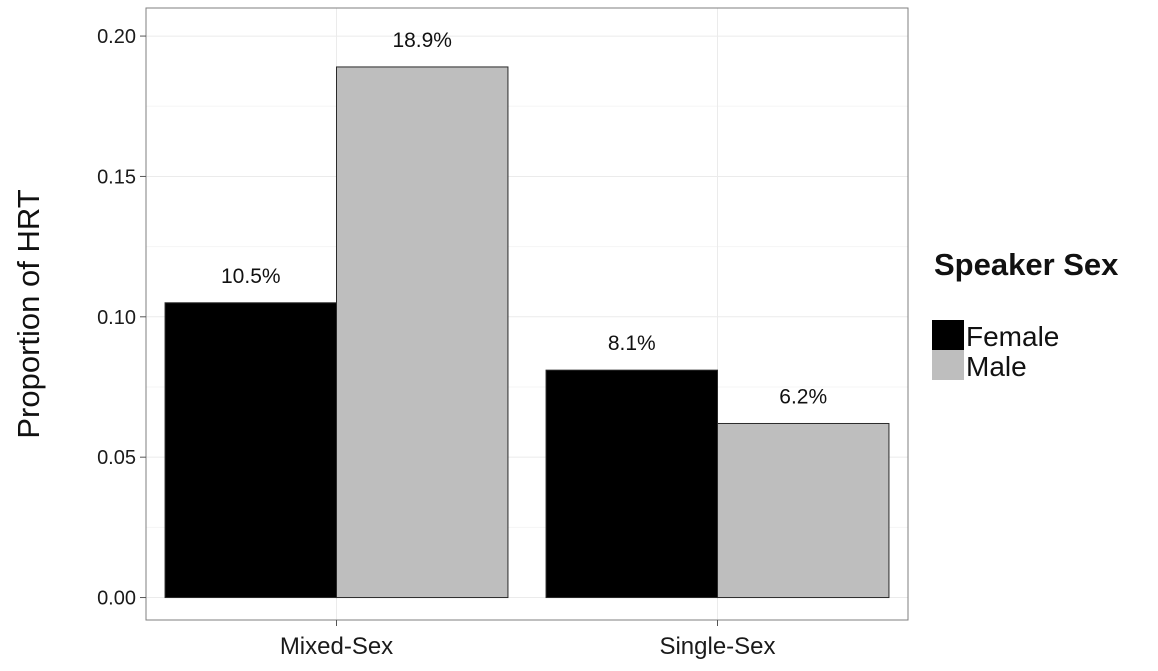 This screenshot has width=1158, height=671. What do you see at coordinates (1026, 264) in the screenshot?
I see `legend-title: Speaker Sex` at bounding box center [1026, 264].